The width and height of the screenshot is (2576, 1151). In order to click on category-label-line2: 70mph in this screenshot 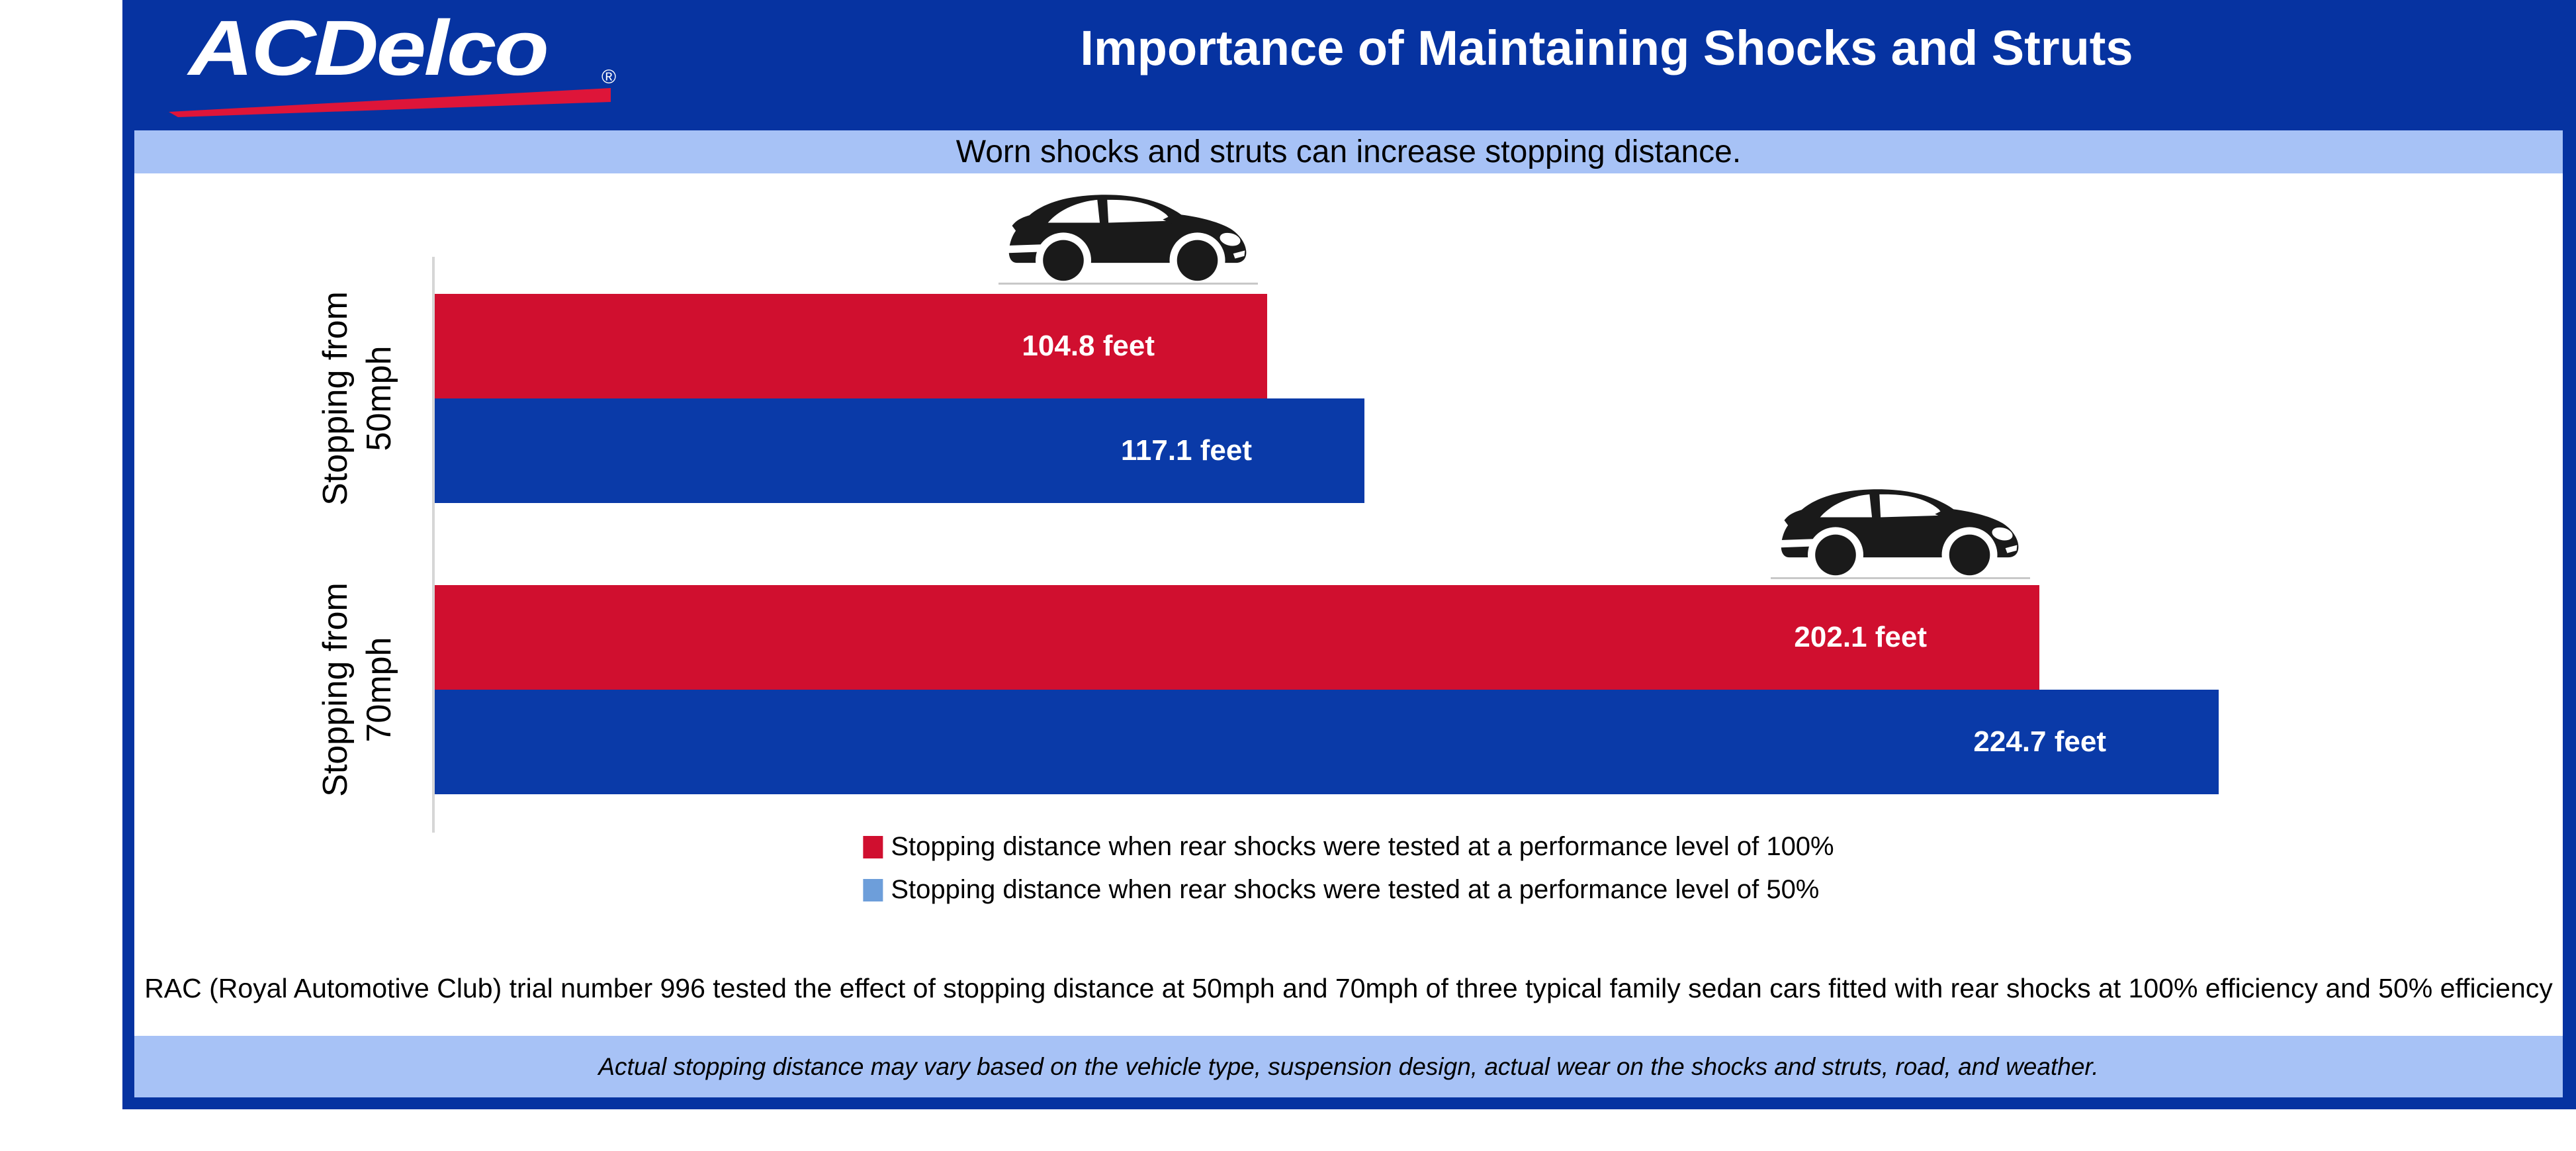, I will do `click(379, 690)`.